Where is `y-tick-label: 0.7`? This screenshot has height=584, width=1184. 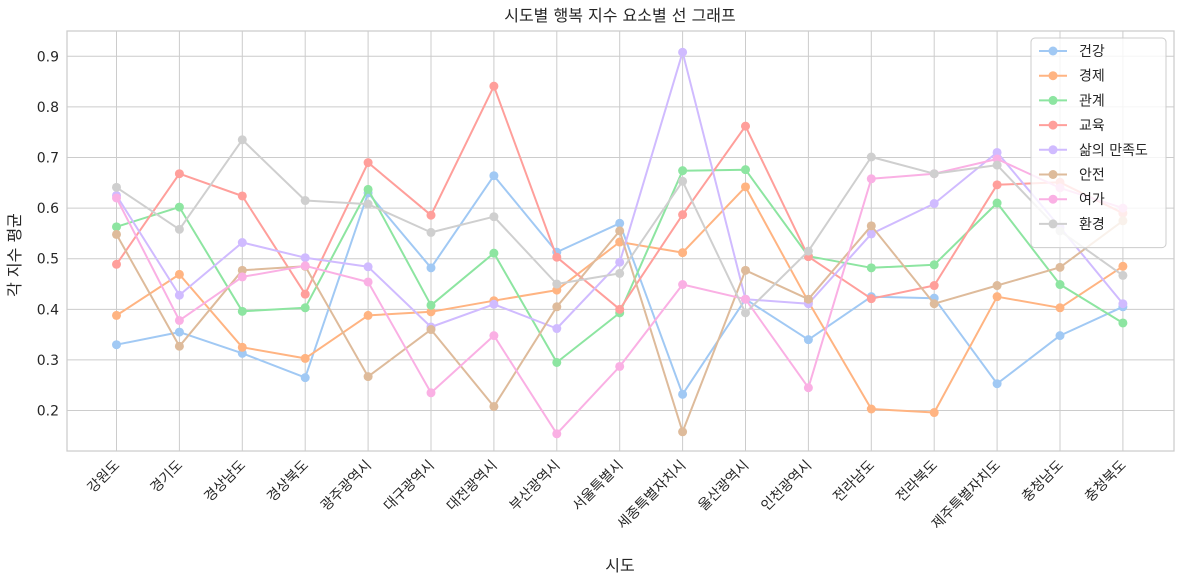
y-tick-label: 0.7 is located at coordinates (48, 159).